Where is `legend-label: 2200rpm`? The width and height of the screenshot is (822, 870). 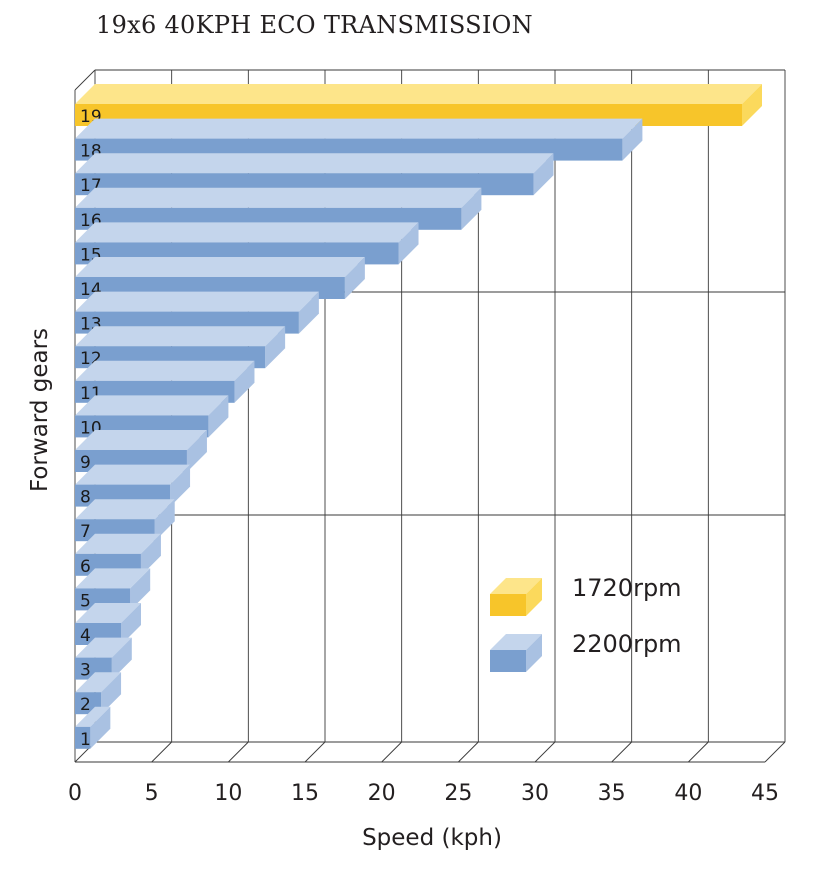
legend-label: 2200rpm is located at coordinates (627, 644).